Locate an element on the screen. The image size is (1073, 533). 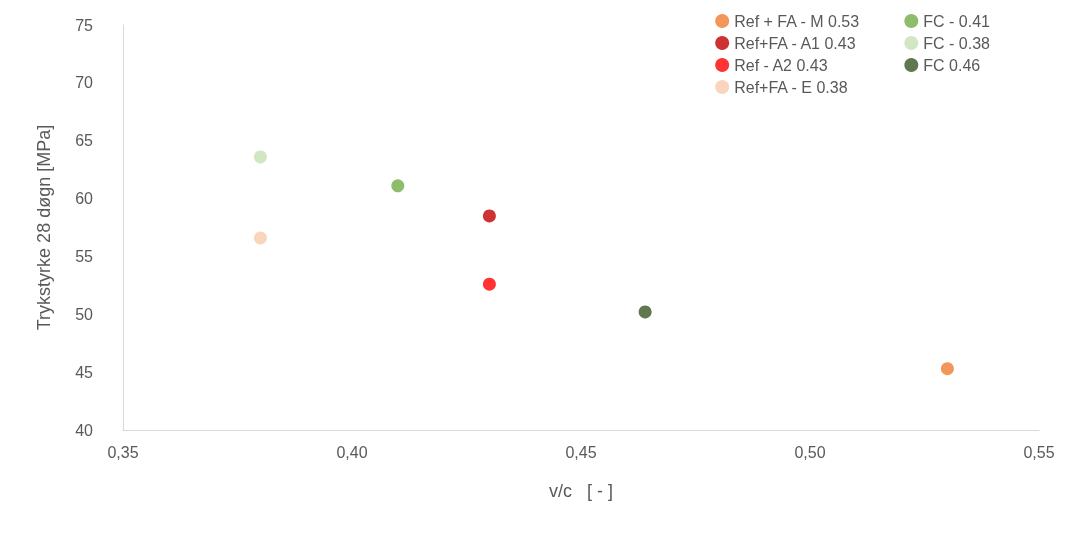
x-tick-label: 0,50 is located at coordinates (810, 452).